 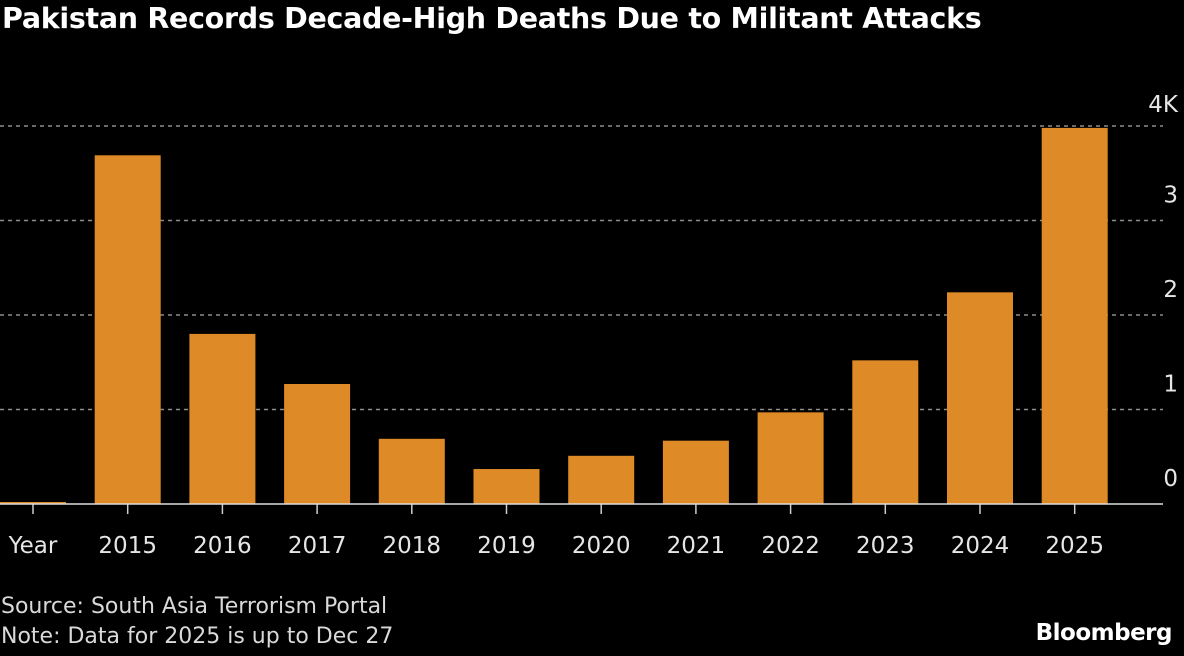 What do you see at coordinates (885, 546) in the screenshot?
I see `x-tick-label: 2023` at bounding box center [885, 546].